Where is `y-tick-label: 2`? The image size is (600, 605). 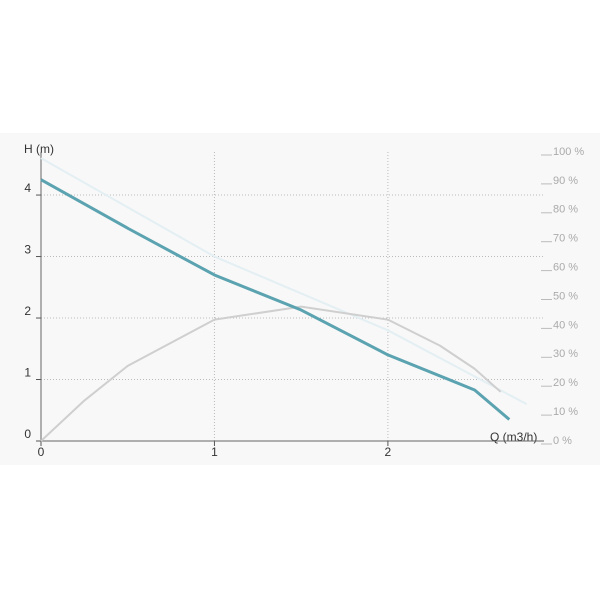 y-tick-label: 2 is located at coordinates (27, 311).